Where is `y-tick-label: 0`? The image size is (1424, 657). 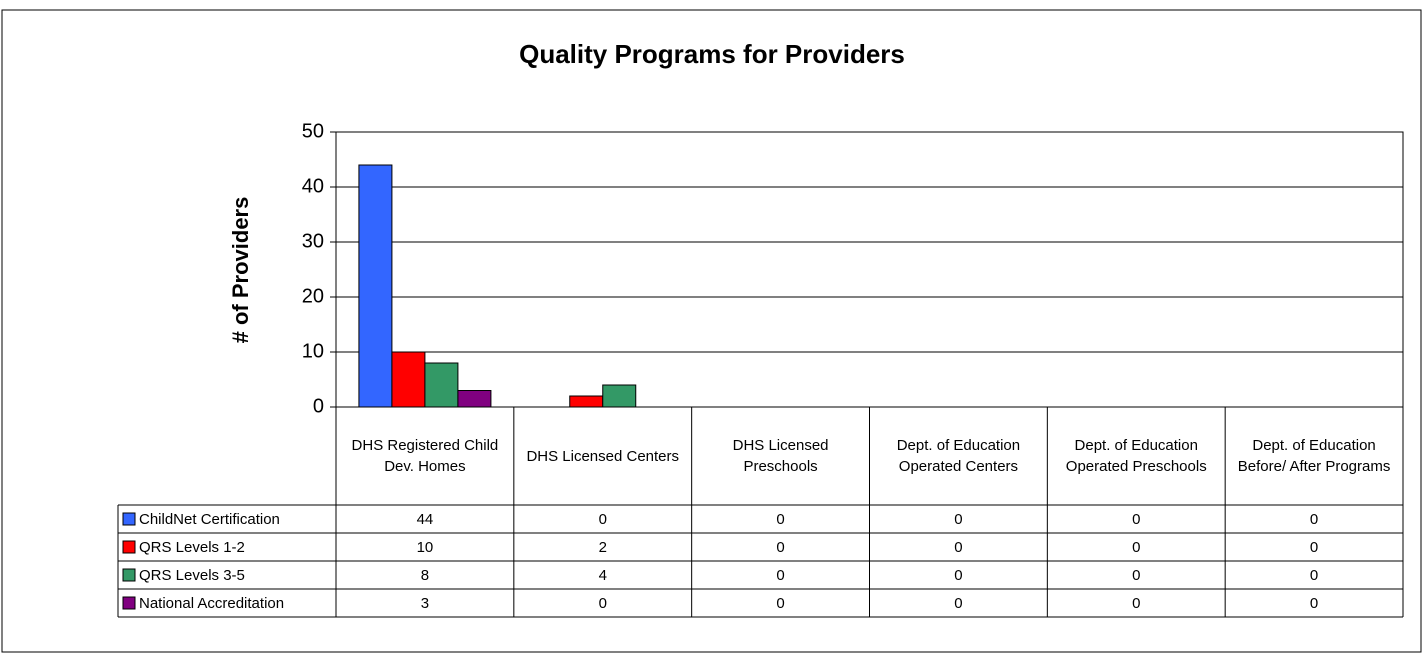
y-tick-label: 0 is located at coordinates (318, 406).